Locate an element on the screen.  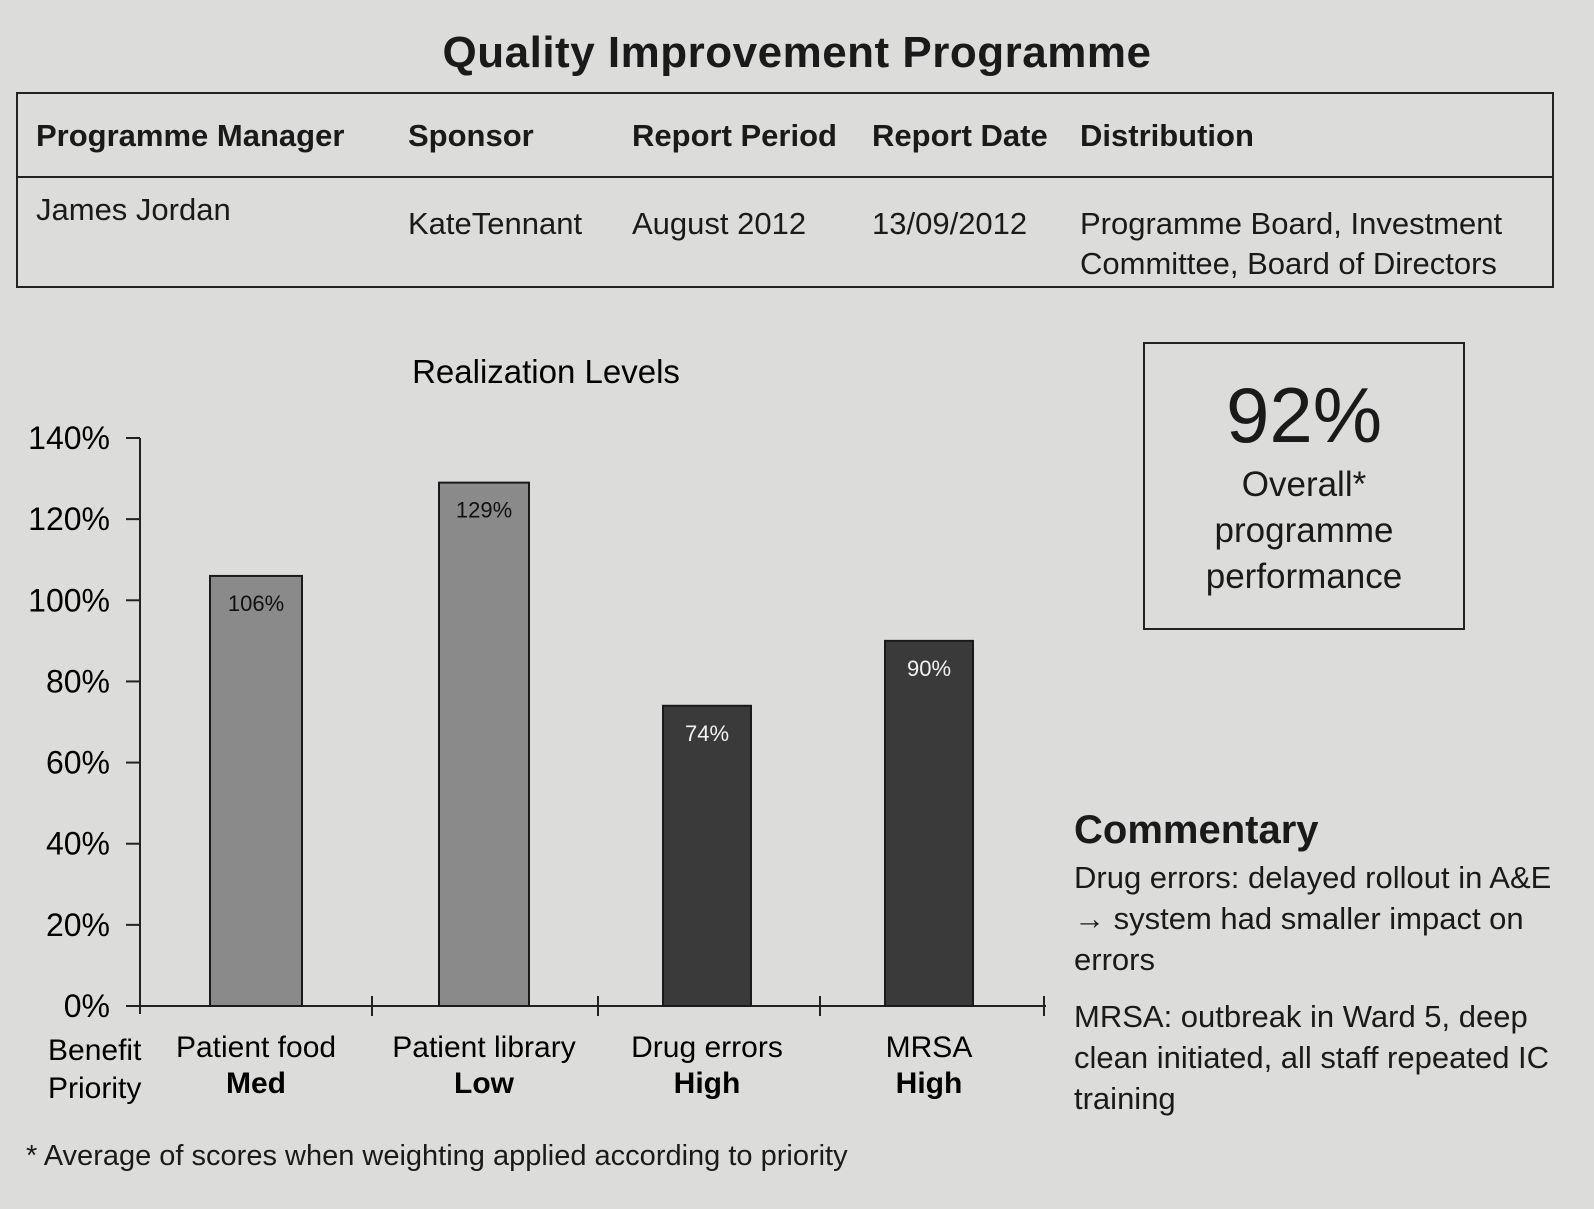
header-distribution: Distribution is located at coordinates (1167, 135).